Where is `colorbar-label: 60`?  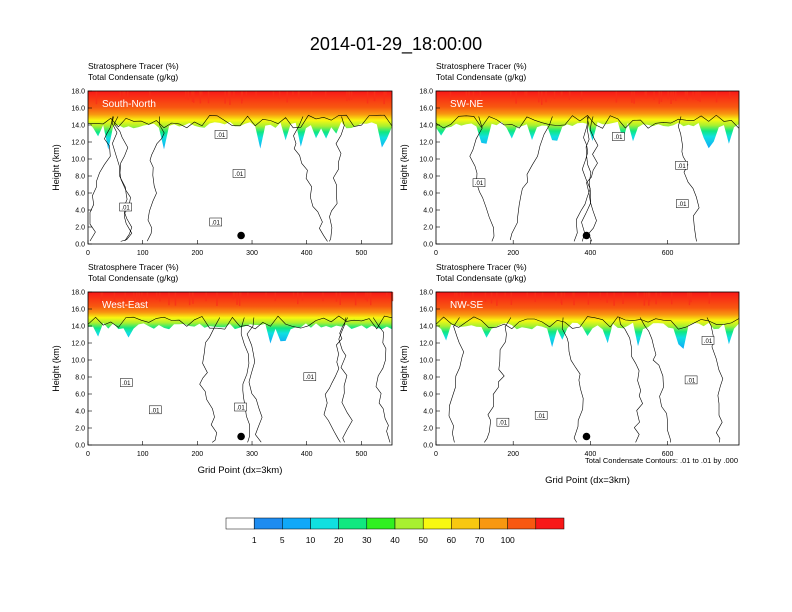
colorbar-label: 60 is located at coordinates (452, 540).